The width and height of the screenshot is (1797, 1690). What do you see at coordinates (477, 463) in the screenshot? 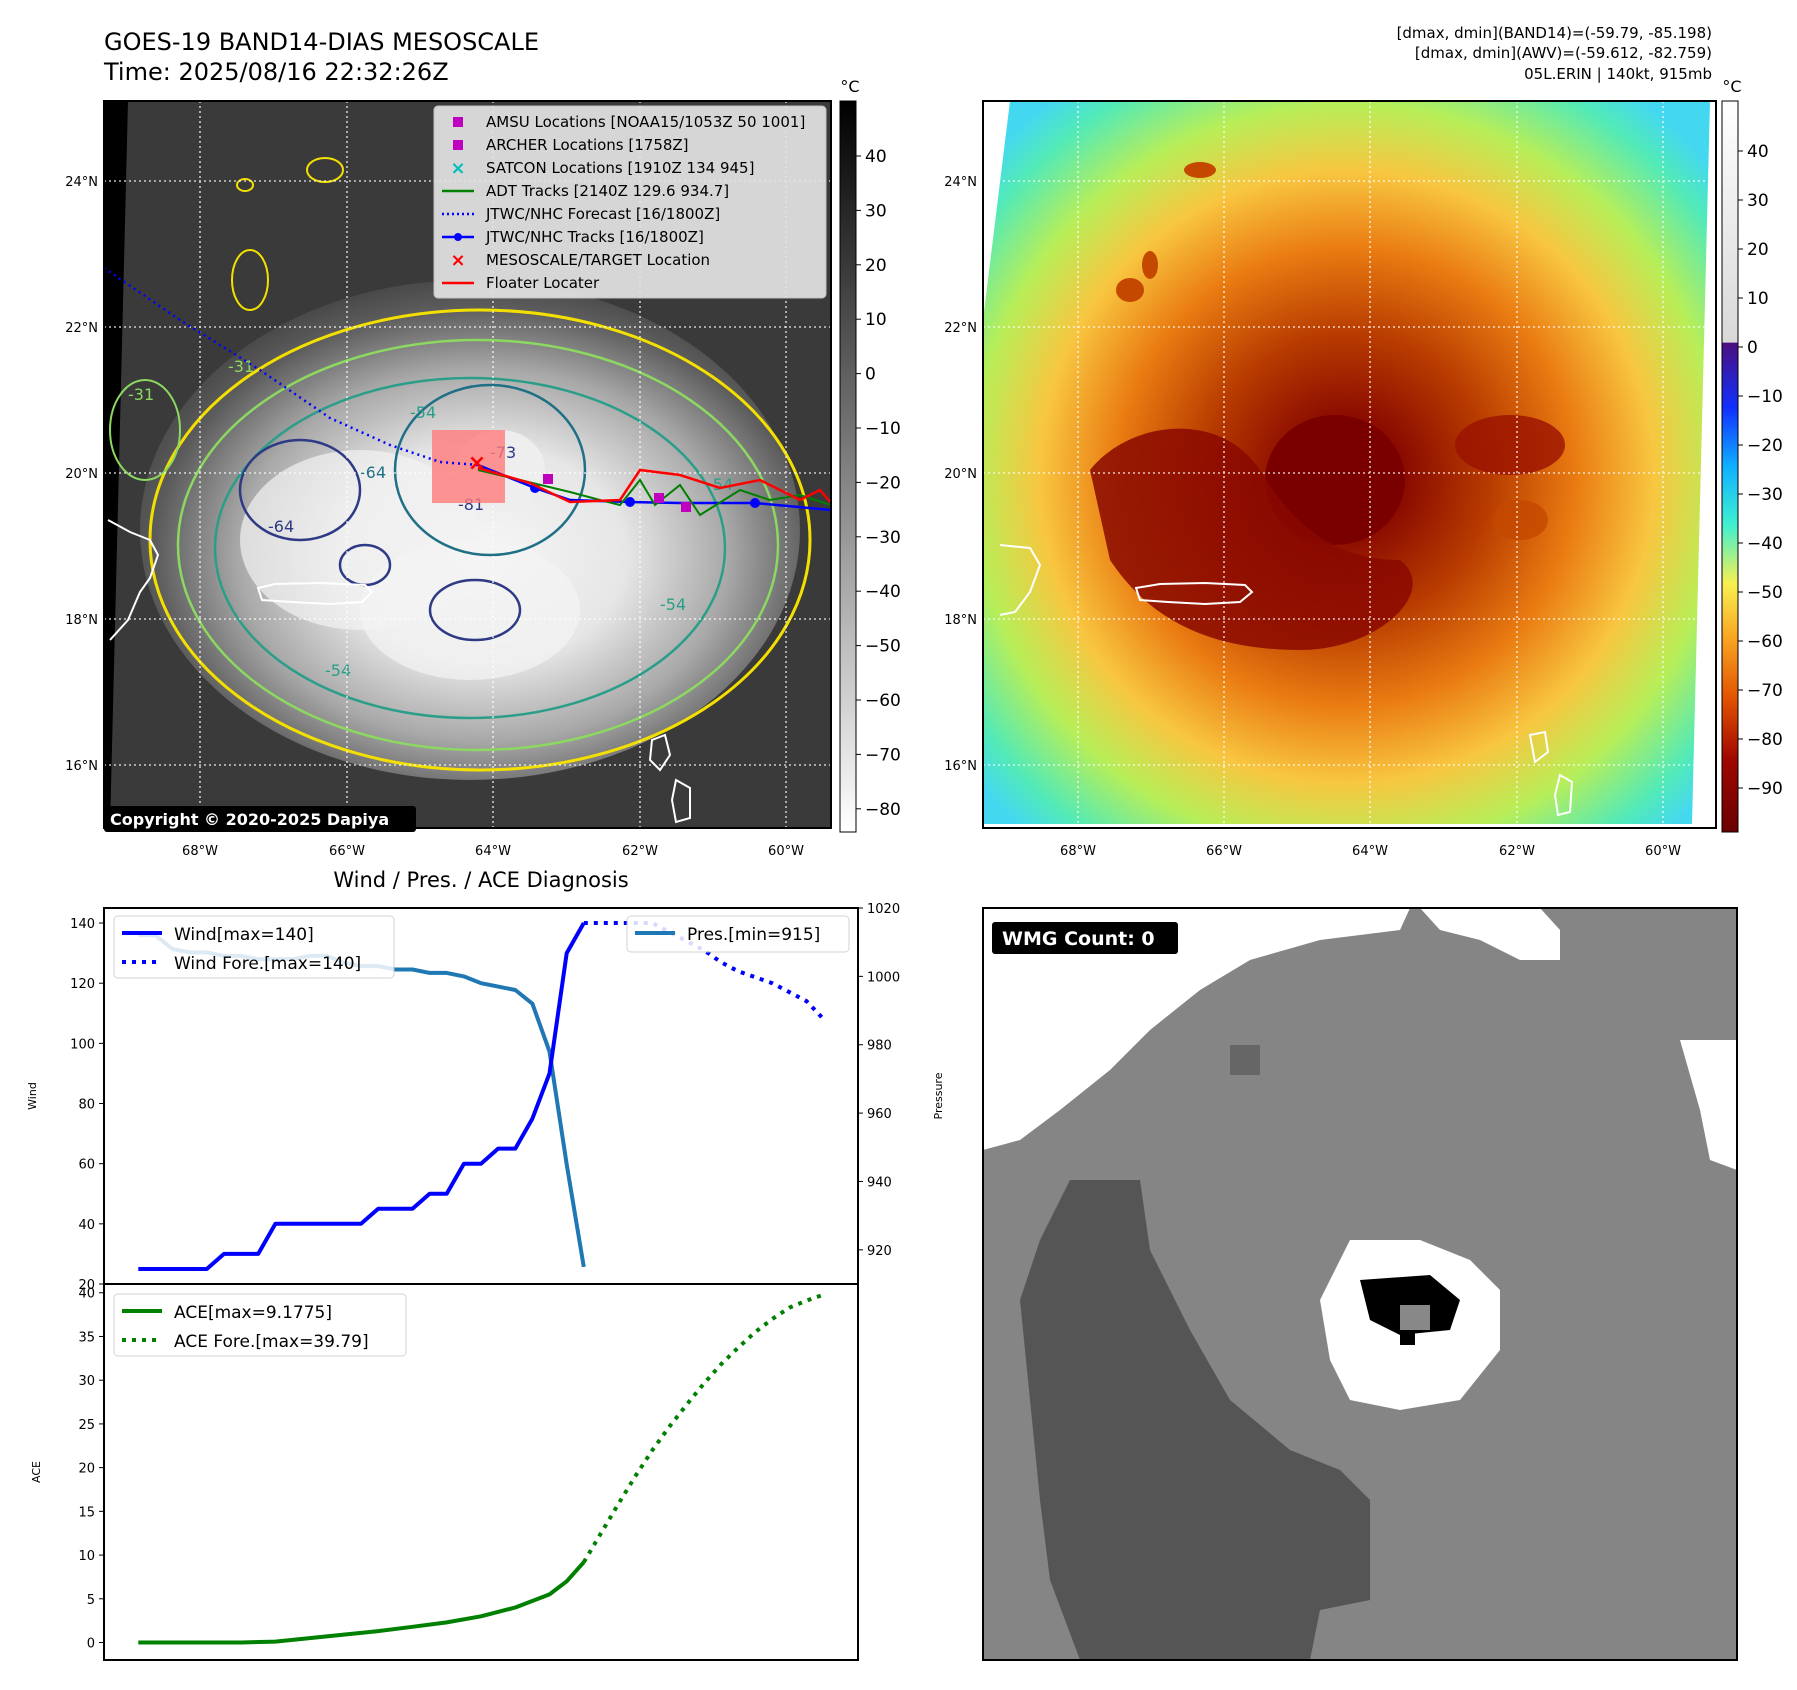
I see `target-marker: ×` at bounding box center [477, 463].